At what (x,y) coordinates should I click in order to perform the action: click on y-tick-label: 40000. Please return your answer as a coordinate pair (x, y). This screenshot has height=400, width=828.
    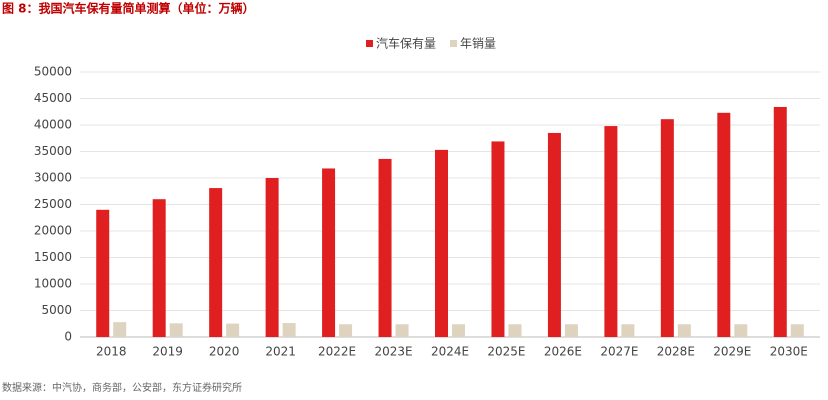
    Looking at the image, I should click on (53, 125).